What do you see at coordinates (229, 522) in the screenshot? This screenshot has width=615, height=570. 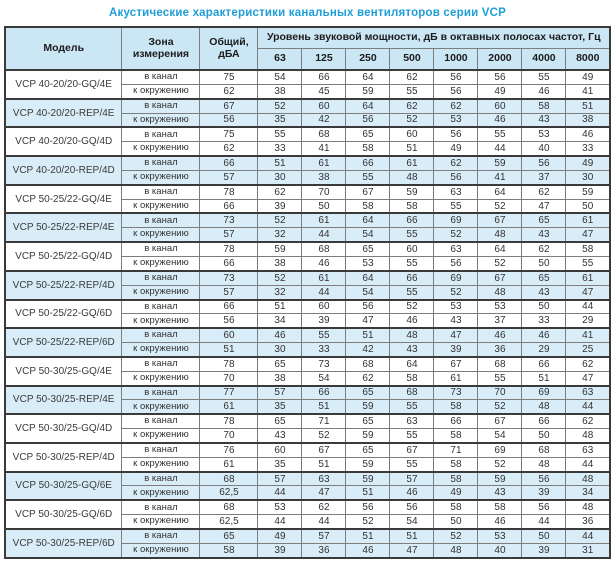 I see `total-dba-cell: 62,5` at bounding box center [229, 522].